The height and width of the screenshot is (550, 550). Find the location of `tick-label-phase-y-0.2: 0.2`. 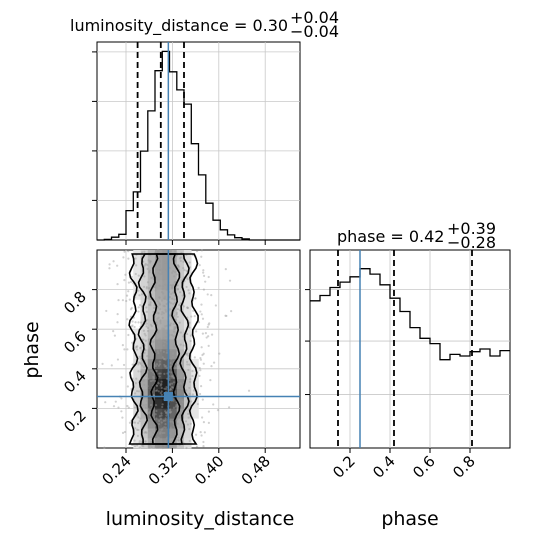

tick-label-phase-y-0.2: 0.2 is located at coordinates (75, 422).